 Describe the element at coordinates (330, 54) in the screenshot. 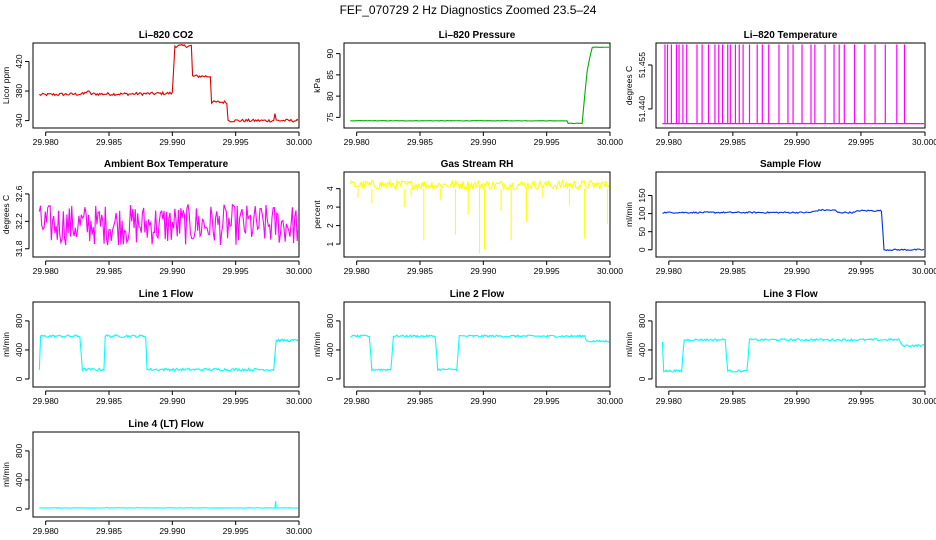

I see `y-tick-label: 90` at that location.